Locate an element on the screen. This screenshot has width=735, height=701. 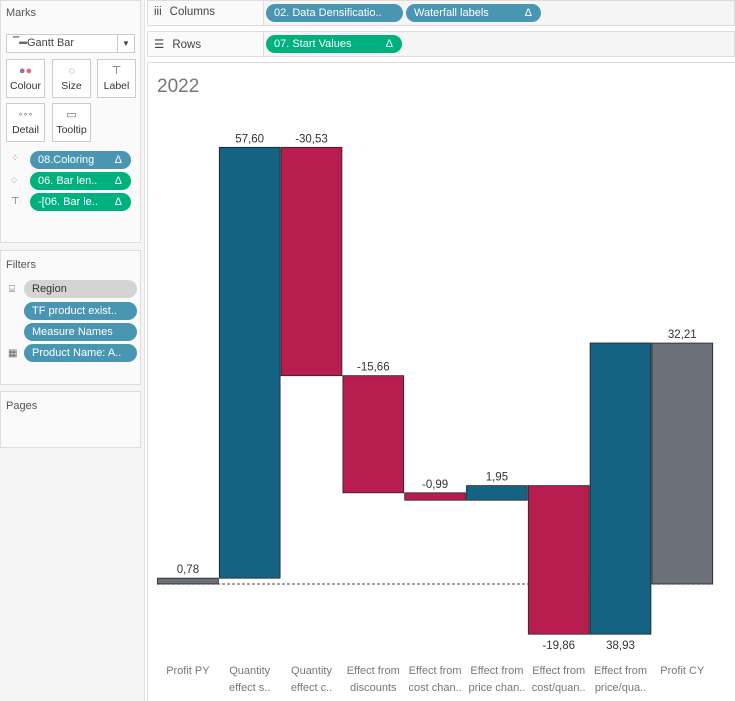
rows-icon: ☰ is located at coordinates (159, 45).